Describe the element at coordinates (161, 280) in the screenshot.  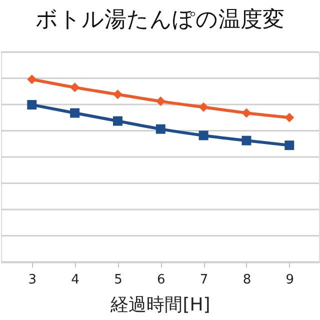
I see `x-tick-label: 6` at that location.